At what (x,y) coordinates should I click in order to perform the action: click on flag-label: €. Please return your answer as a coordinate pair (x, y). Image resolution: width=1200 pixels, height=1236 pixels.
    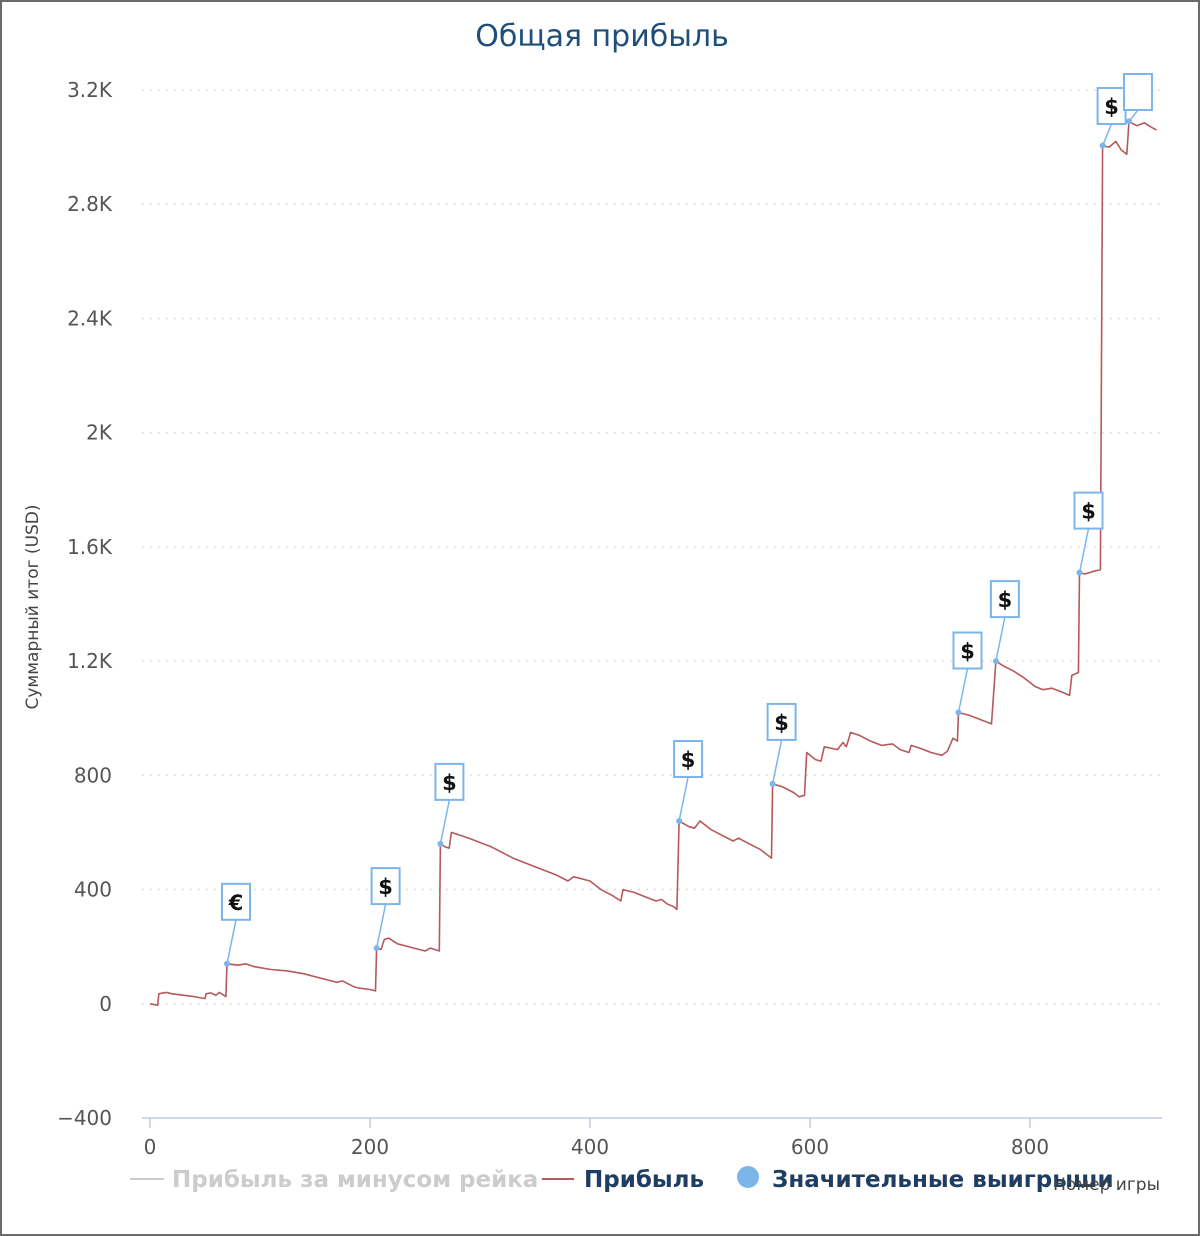
    Looking at the image, I should click on (236, 903).